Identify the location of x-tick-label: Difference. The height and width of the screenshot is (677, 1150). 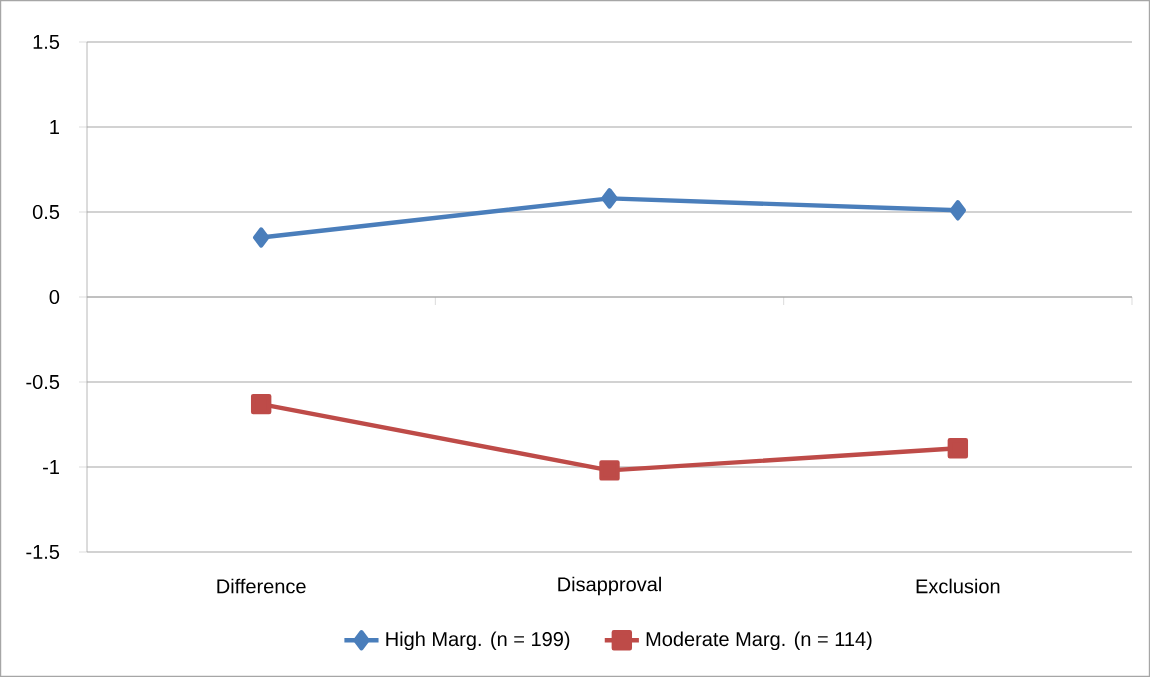
(261, 586).